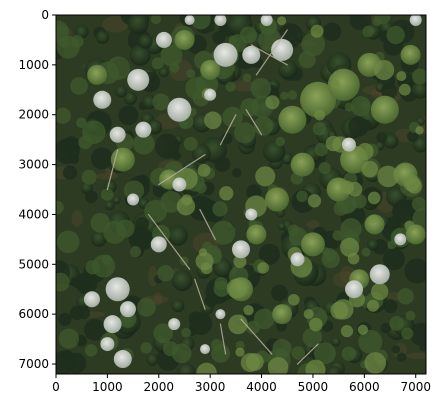  Describe the element at coordinates (37, 189) in the screenshot. I see `y-axis: 0 1000 2000 3000 4000 5000 6000 7000` at that location.